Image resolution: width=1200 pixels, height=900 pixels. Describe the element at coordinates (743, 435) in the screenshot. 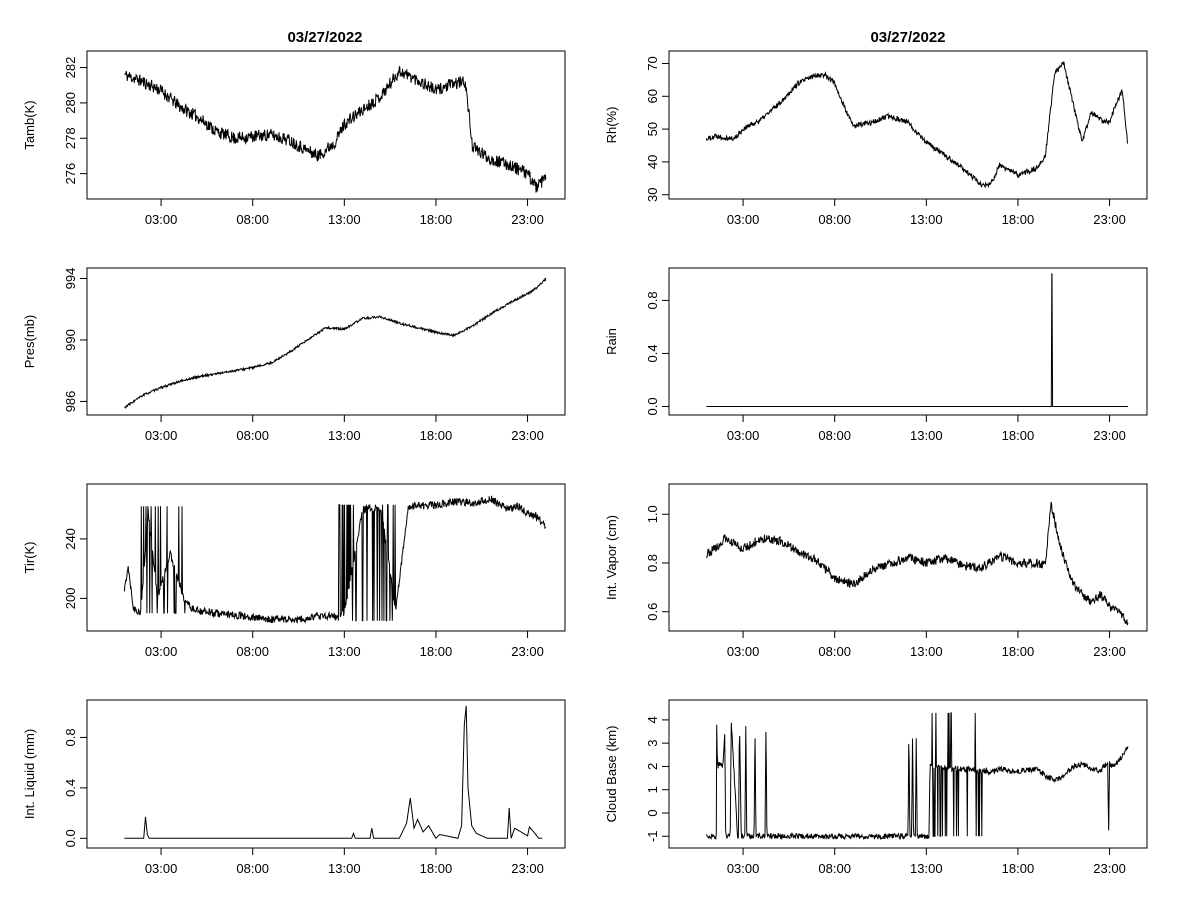

I see `rain-x-tick-label: 03:00` at that location.